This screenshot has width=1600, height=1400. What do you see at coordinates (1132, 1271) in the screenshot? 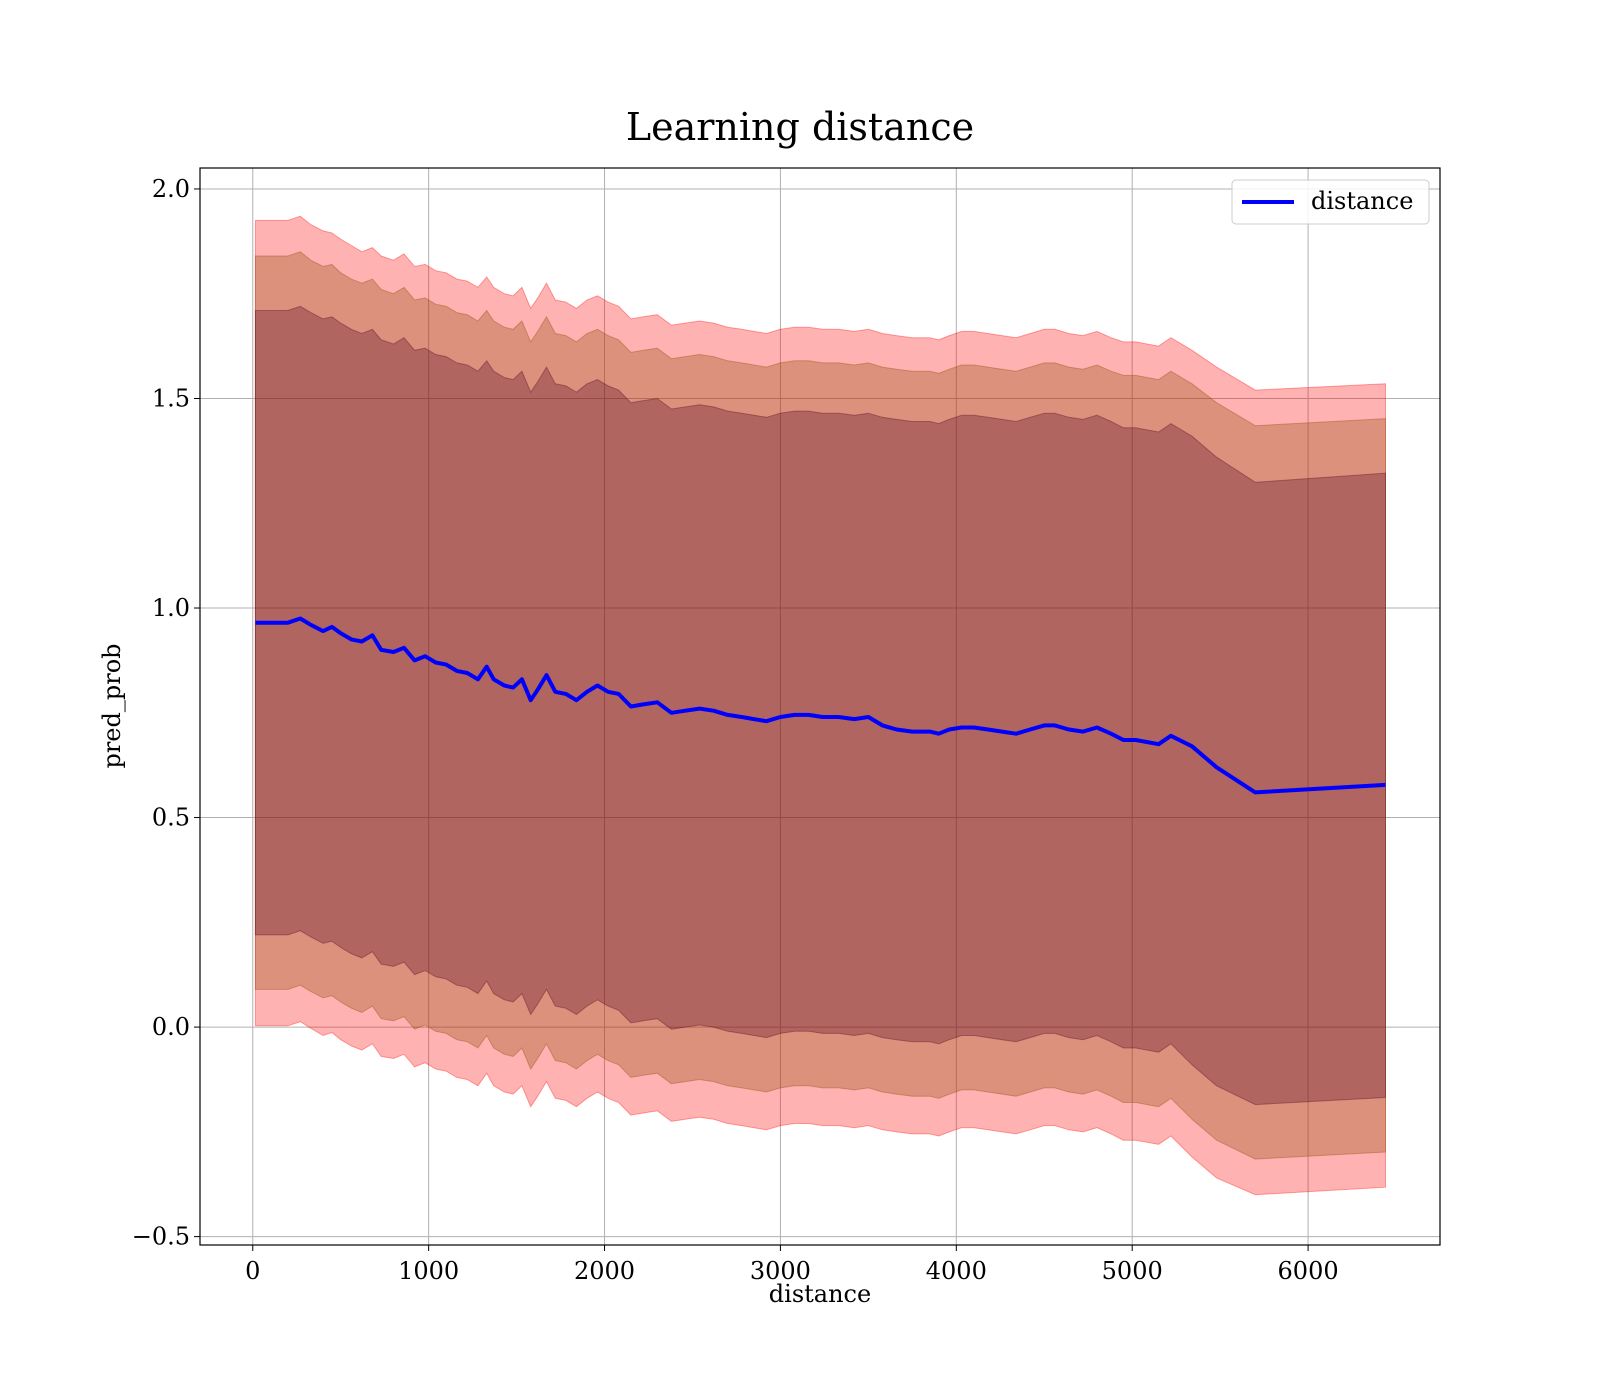
I see `x-tick-label: 5000` at bounding box center [1132, 1271].